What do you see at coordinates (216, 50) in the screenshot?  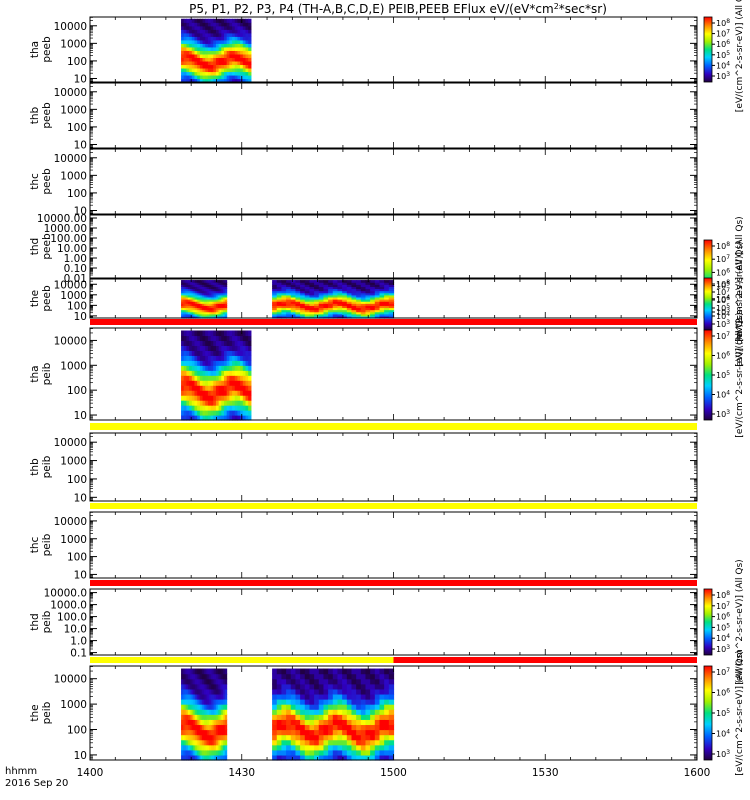 I see `spectrogram-block` at bounding box center [216, 50].